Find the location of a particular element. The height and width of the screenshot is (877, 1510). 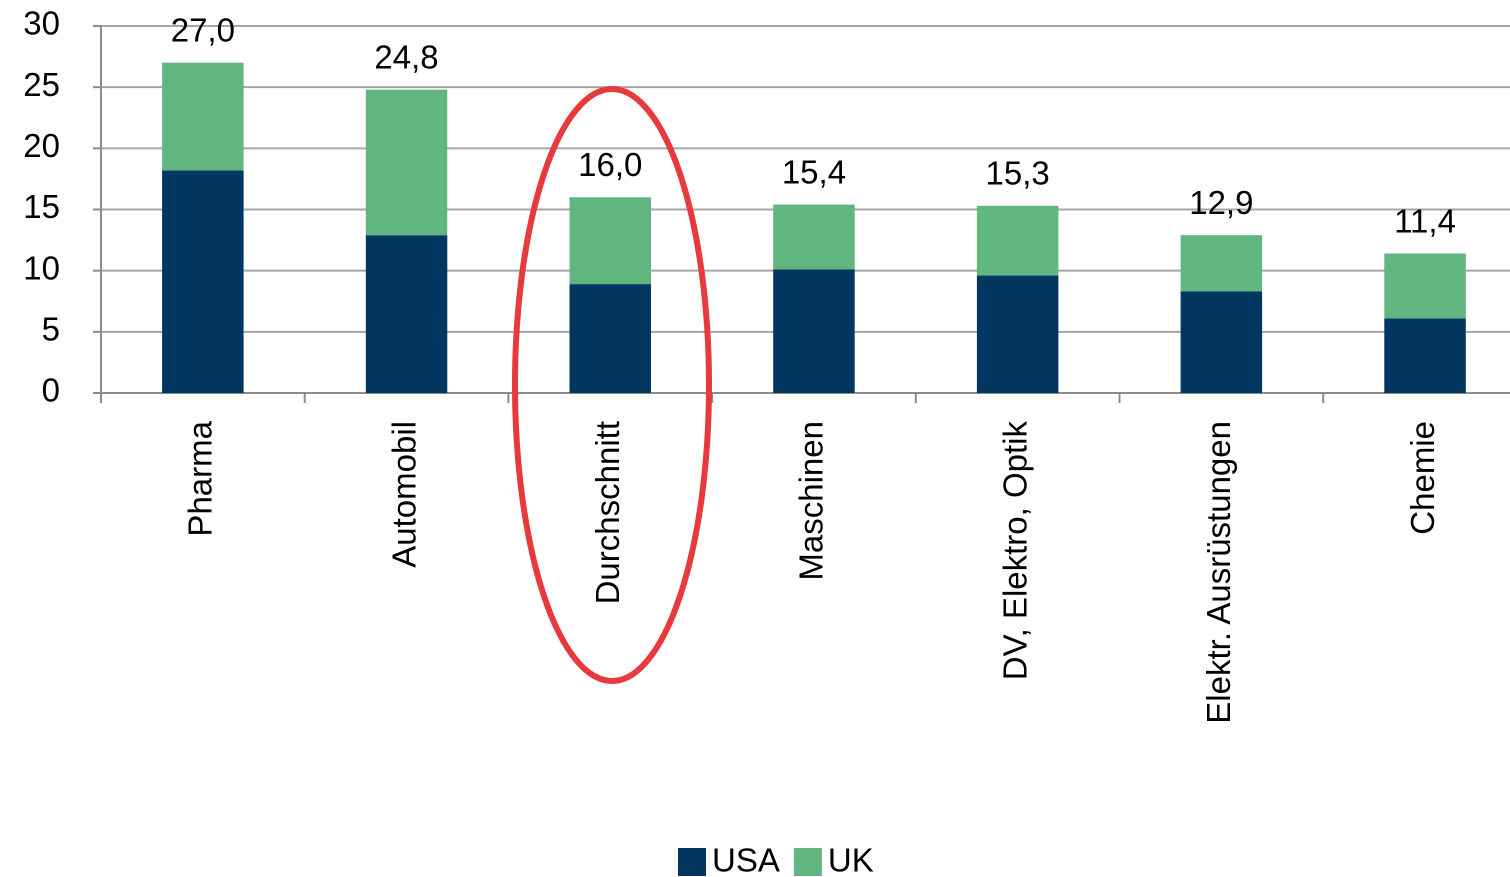

total-label: 11,4 is located at coordinates (1425, 220).